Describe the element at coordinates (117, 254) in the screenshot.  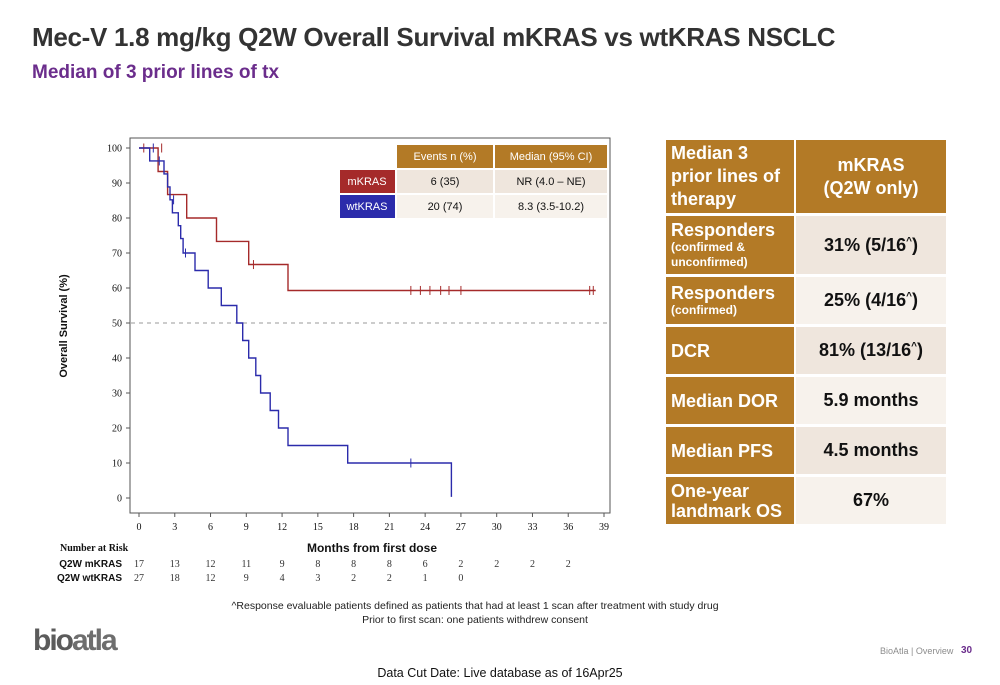
I see `y-tick-label: 70` at that location.